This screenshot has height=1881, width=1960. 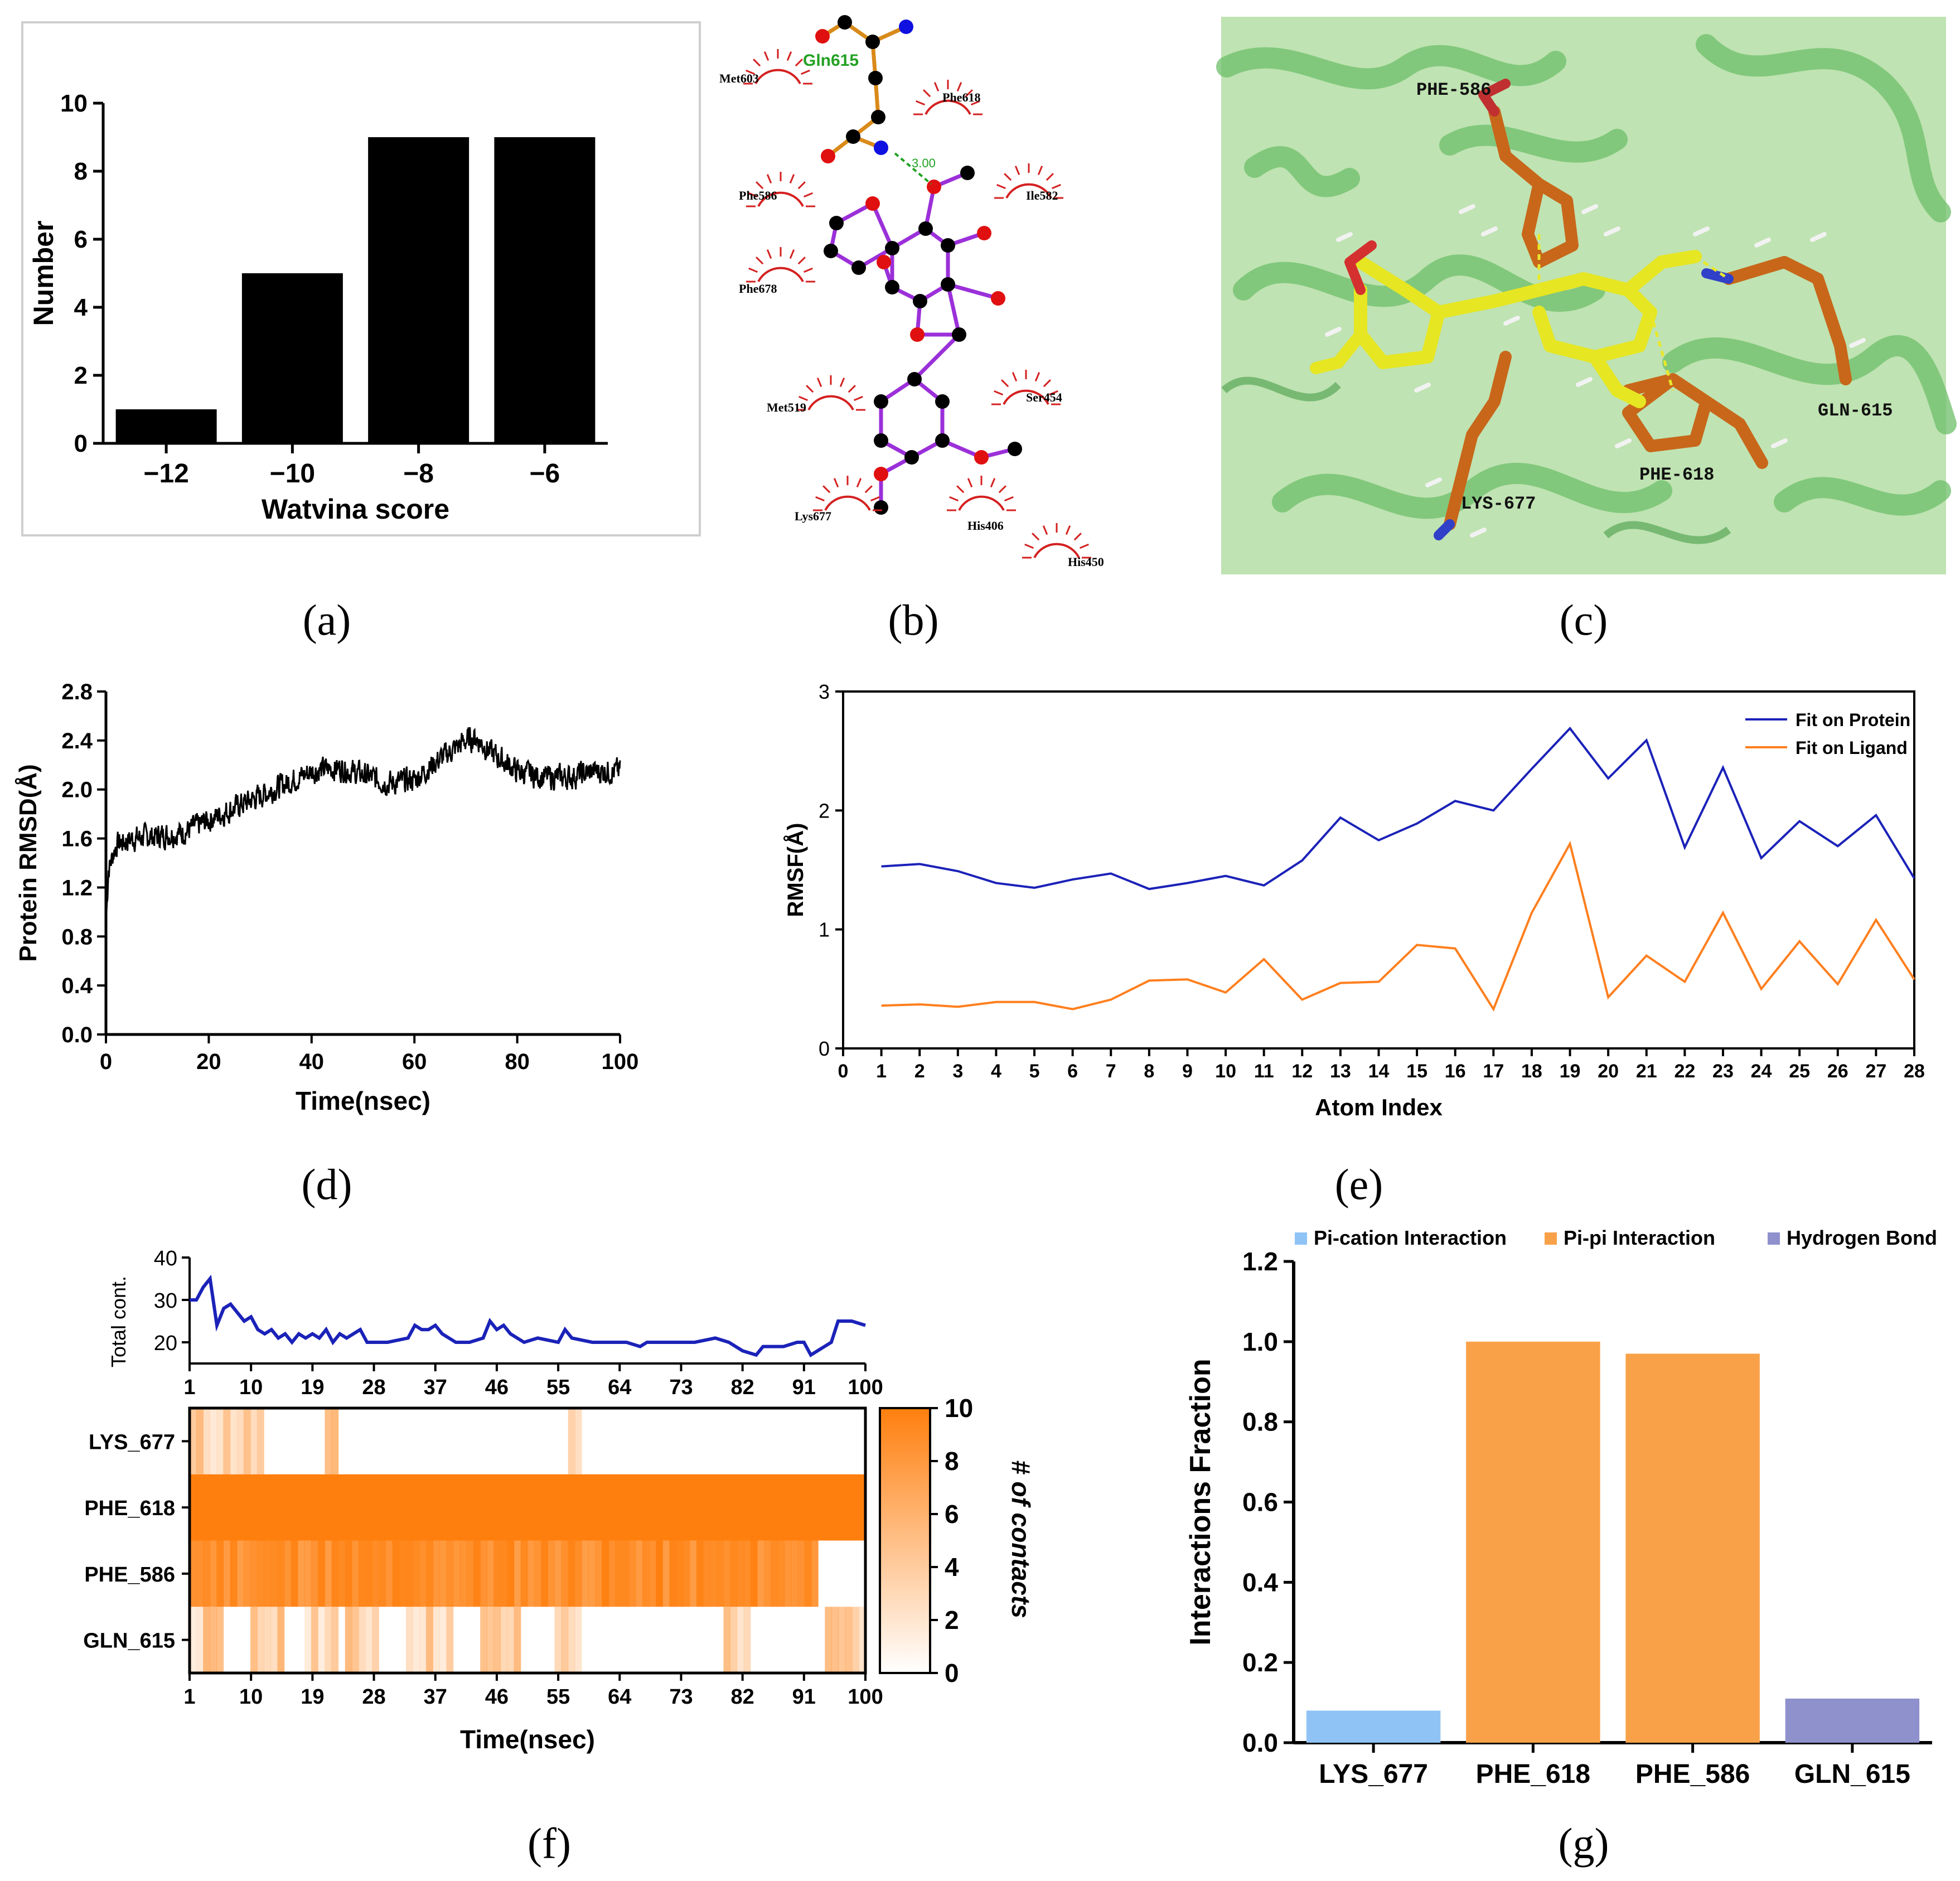 What do you see at coordinates (208, 1062) in the screenshot?
I see `x-tick-label: 20` at bounding box center [208, 1062].